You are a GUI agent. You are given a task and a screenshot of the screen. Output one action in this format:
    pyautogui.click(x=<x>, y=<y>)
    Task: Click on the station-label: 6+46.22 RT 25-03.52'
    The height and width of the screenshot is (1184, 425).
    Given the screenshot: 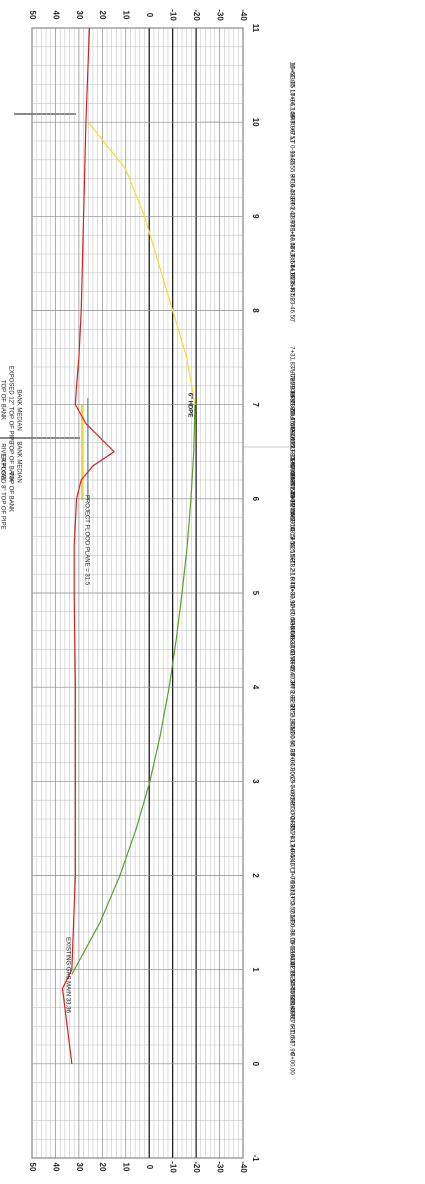 What is the action you would take?
    pyautogui.click(x=291, y=456)
    